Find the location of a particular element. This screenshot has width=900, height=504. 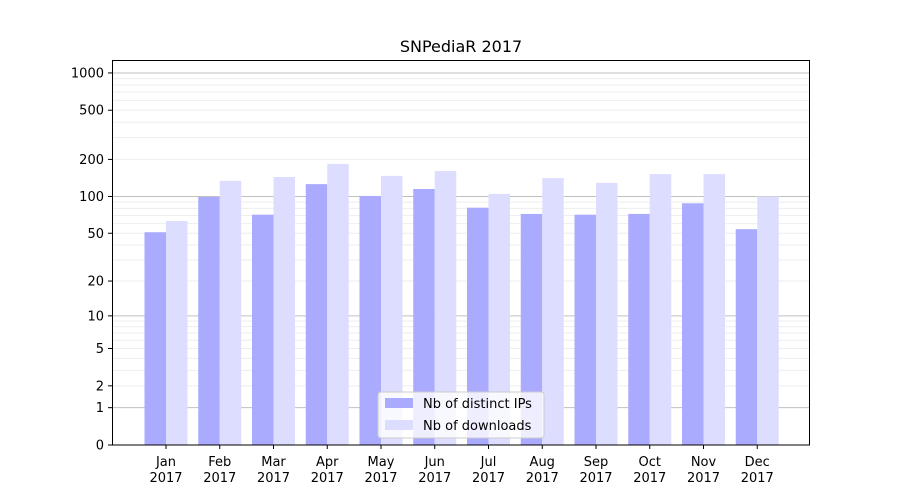

y-tick-label: 50 is located at coordinates (95, 234).